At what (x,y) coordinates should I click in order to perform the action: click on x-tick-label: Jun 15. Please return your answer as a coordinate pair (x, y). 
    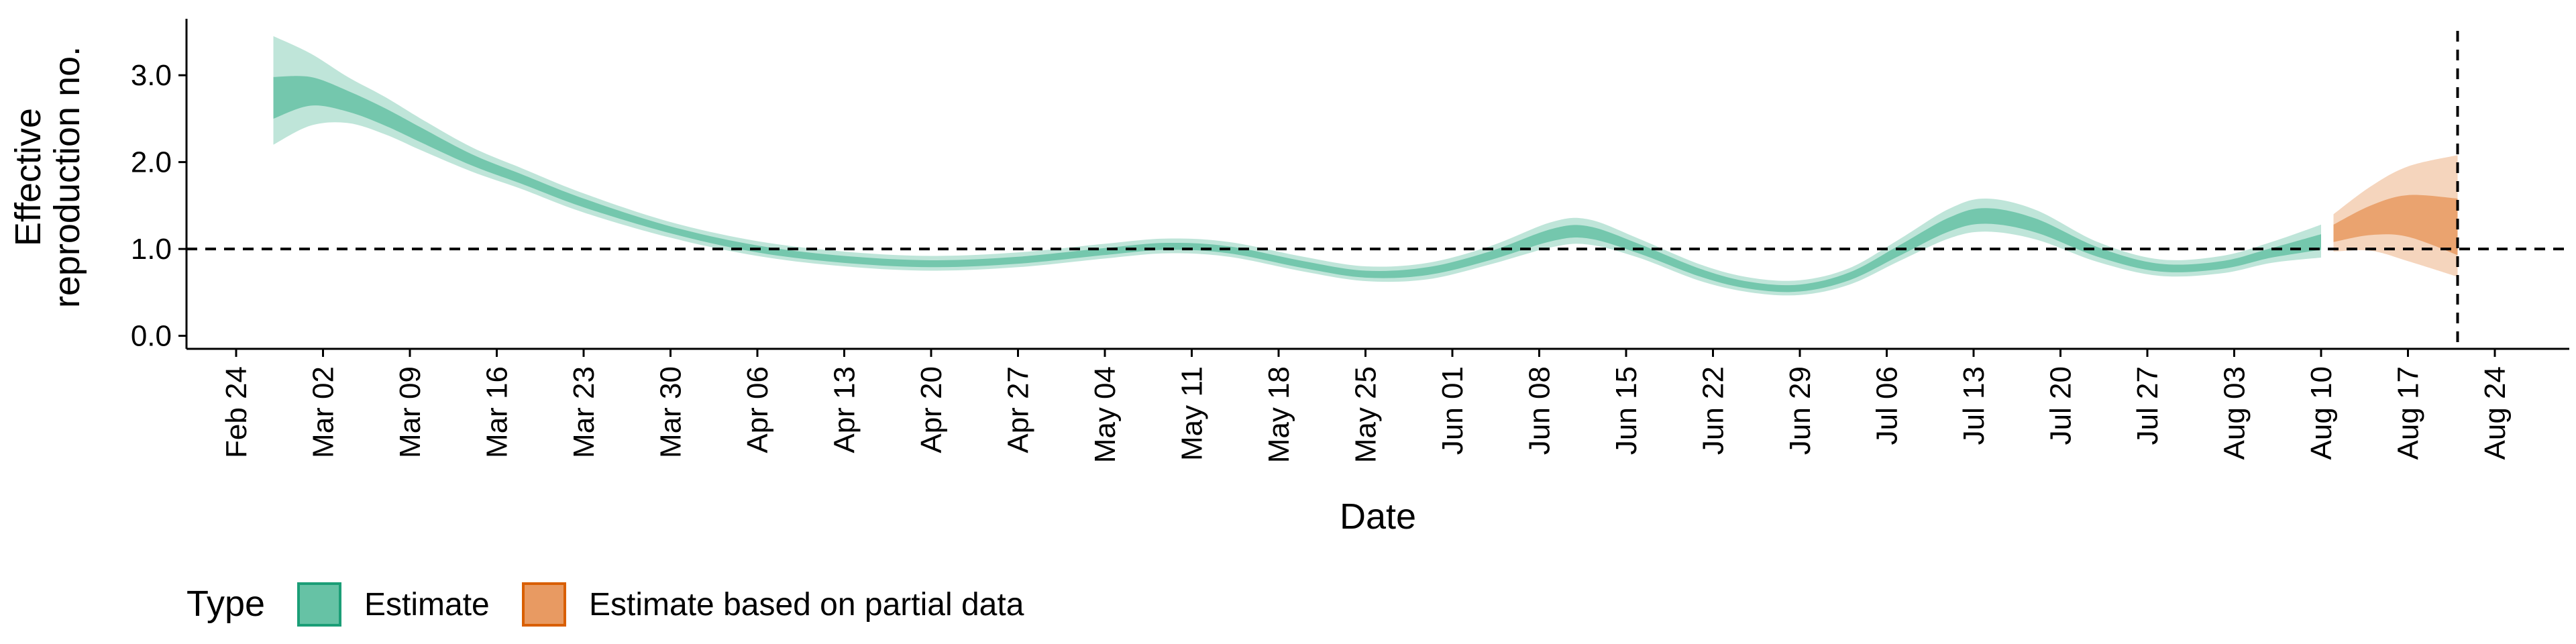
    Looking at the image, I should click on (1626, 410).